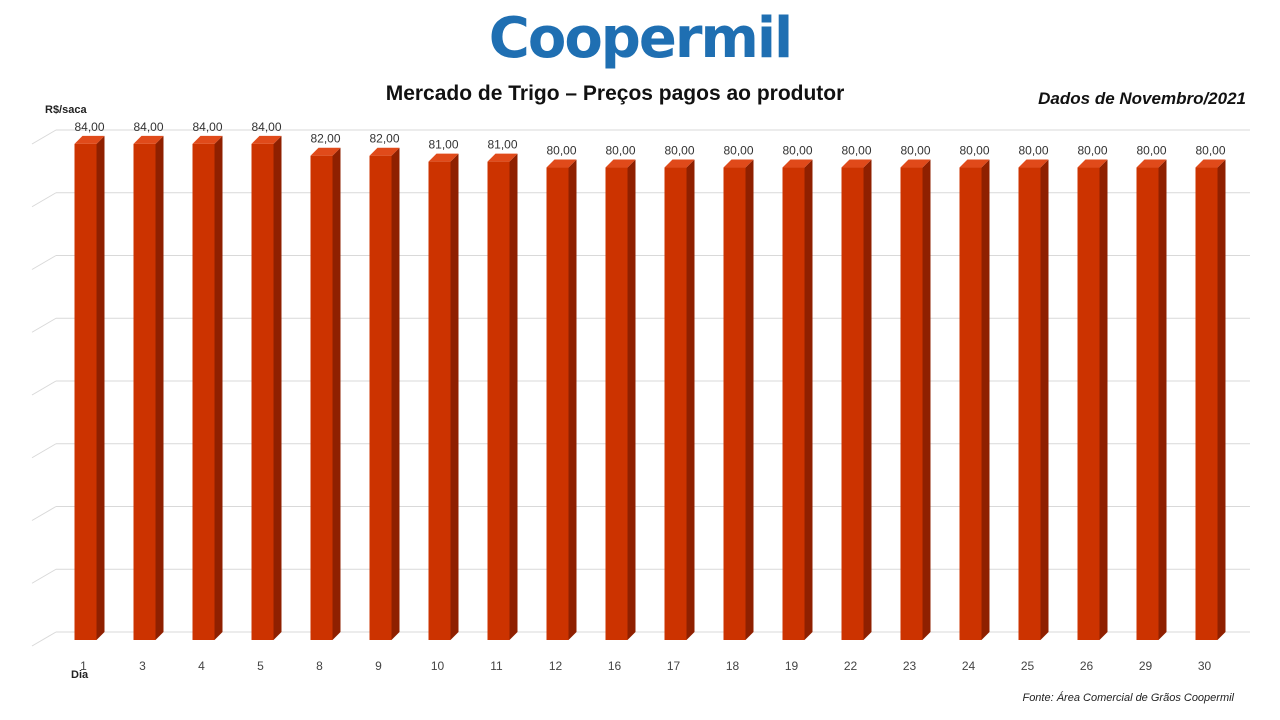  What do you see at coordinates (142, 666) in the screenshot?
I see `x-tick-label: 3` at bounding box center [142, 666].